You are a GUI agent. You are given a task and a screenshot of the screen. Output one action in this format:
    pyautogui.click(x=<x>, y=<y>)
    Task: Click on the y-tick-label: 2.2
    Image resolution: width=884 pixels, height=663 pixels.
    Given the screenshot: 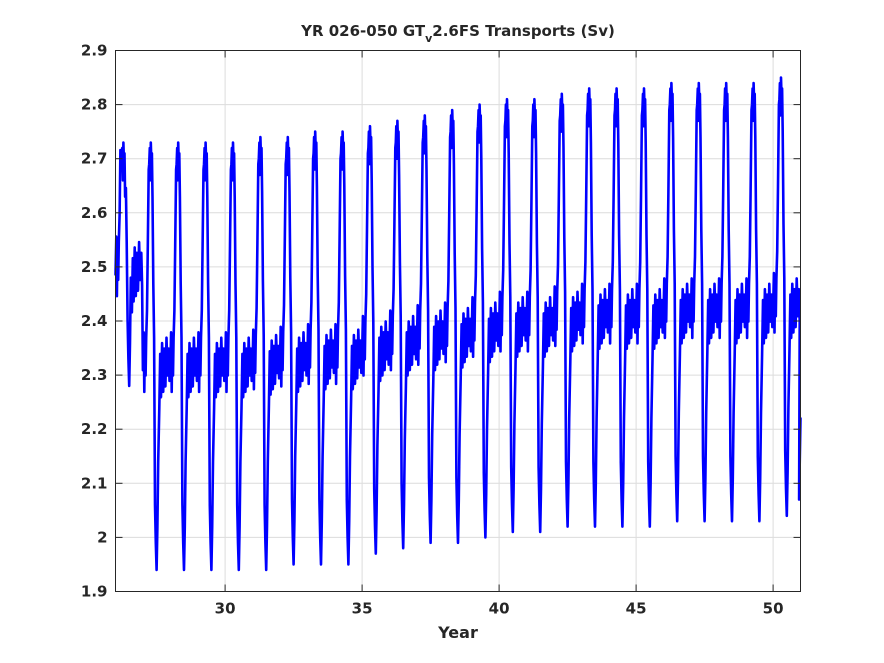 What is the action you would take?
    pyautogui.click(x=94, y=429)
    